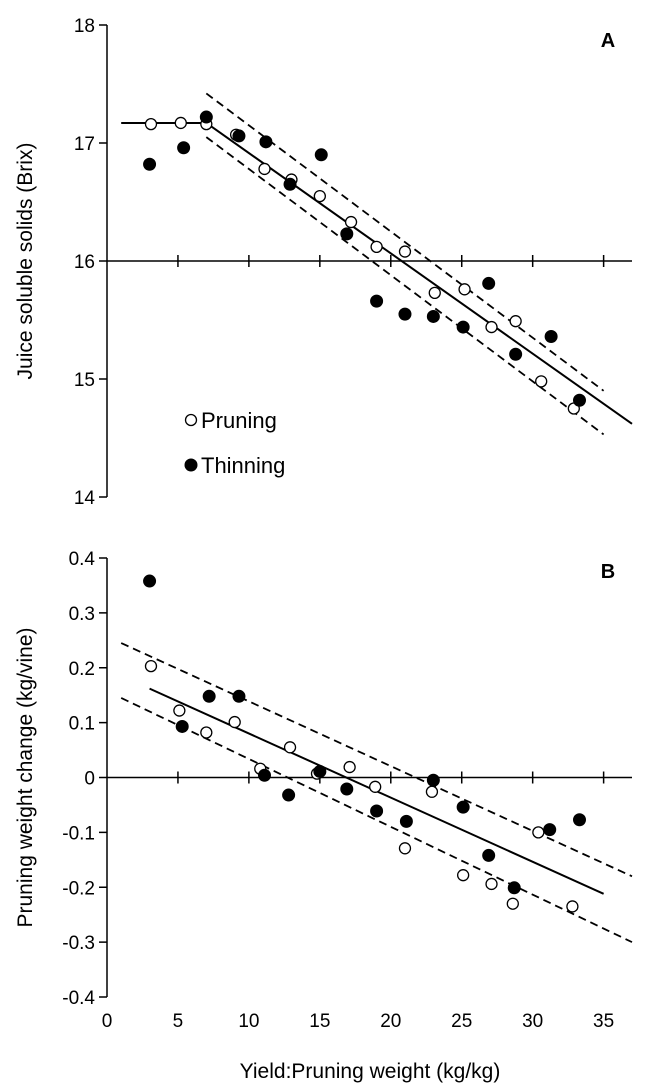  Describe the element at coordinates (82, 669) in the screenshot. I see `y-tick-label: 0.2` at that location.